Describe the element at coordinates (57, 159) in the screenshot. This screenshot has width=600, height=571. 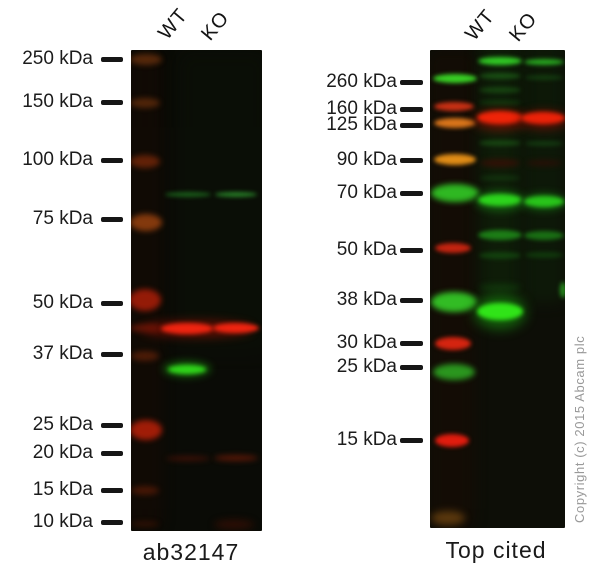
I see `marker-label: 100 kDa` at that location.